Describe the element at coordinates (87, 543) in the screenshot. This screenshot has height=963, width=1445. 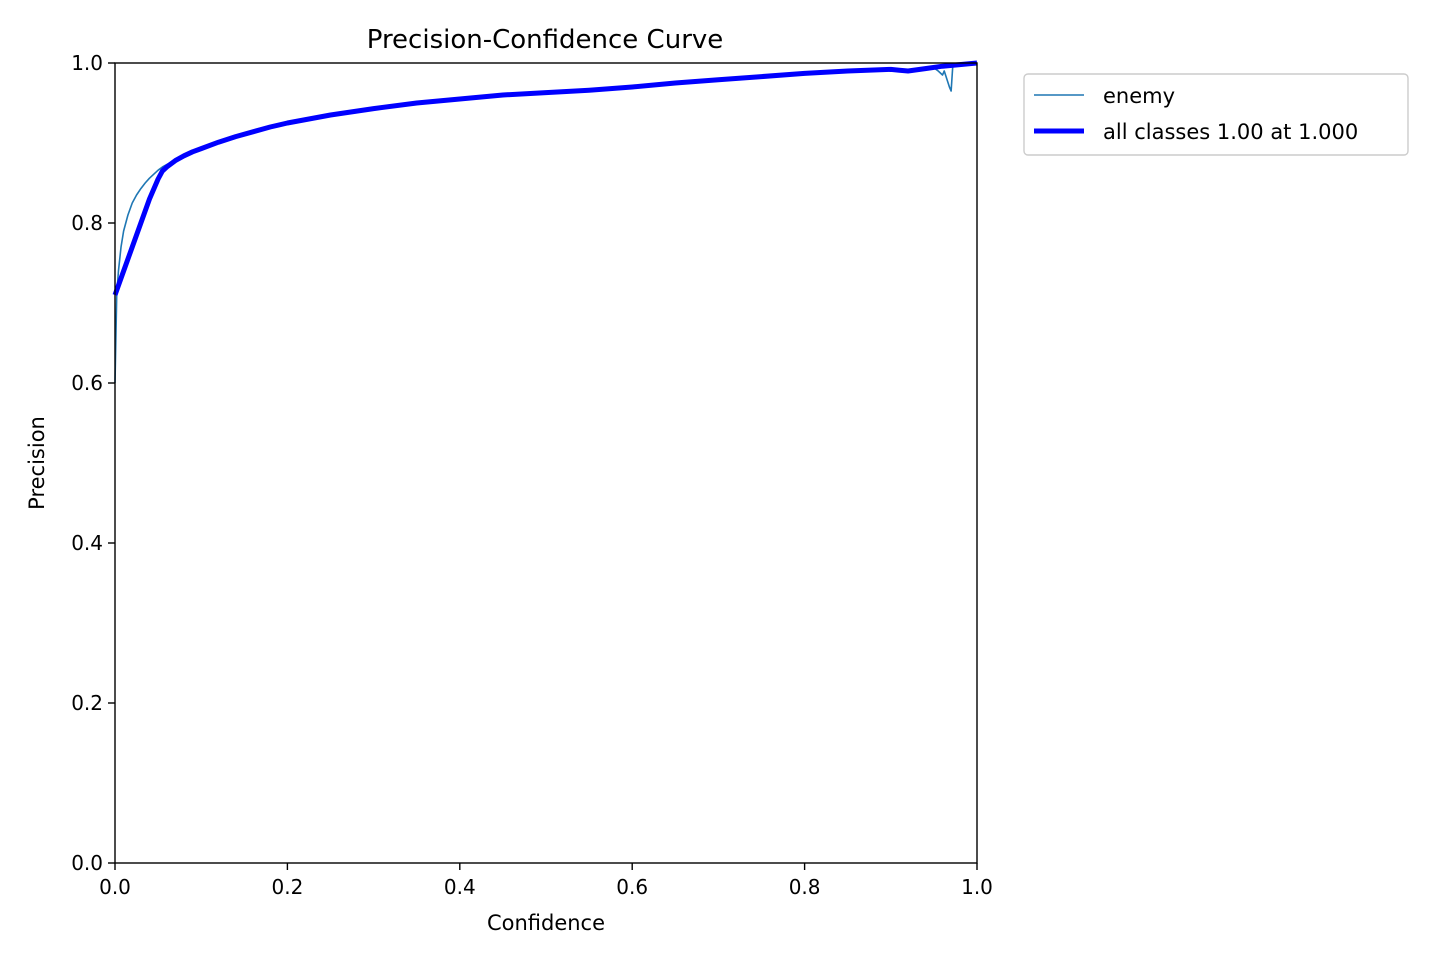
I see `y-tick-label: 0.4` at that location.